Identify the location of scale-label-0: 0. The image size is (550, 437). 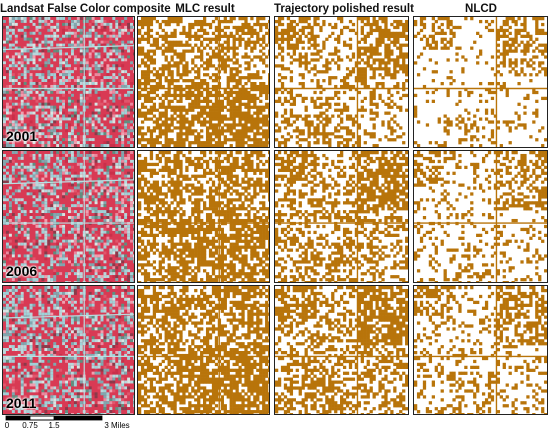
(7, 425).